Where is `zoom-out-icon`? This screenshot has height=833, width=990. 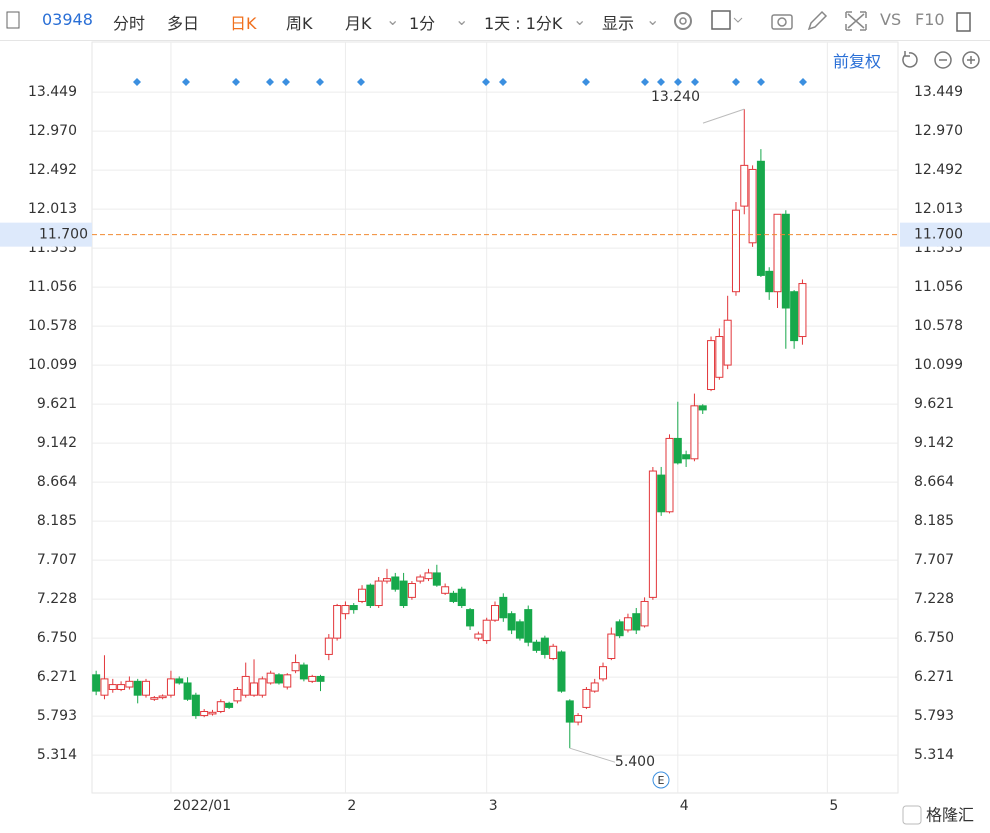 zoom-out-icon is located at coordinates (943, 60).